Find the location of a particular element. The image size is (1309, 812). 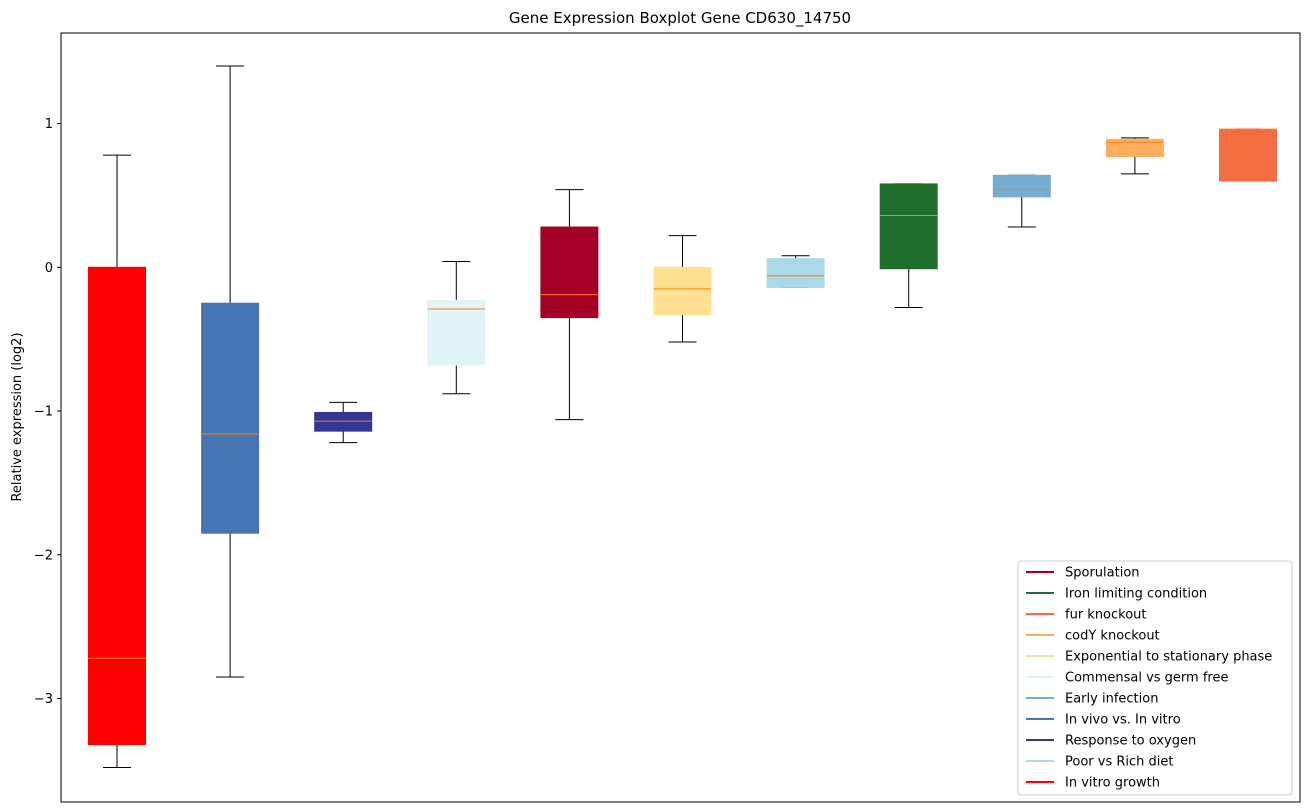

legend-item: Response to oxygen is located at coordinates (1111, 741).